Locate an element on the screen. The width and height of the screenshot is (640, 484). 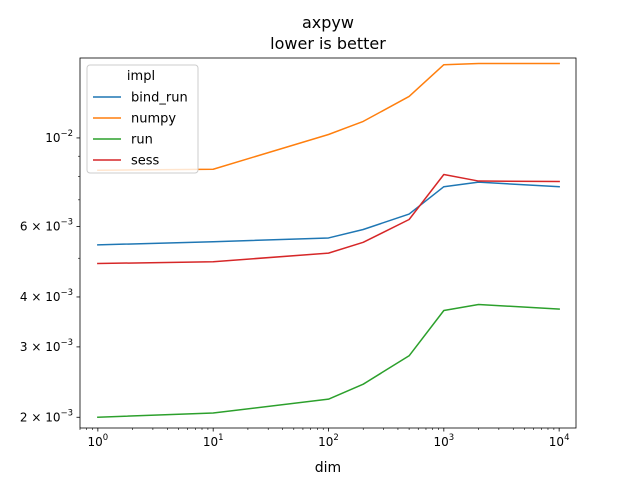
legend-label-bind_run: bind_run is located at coordinates (159, 98).